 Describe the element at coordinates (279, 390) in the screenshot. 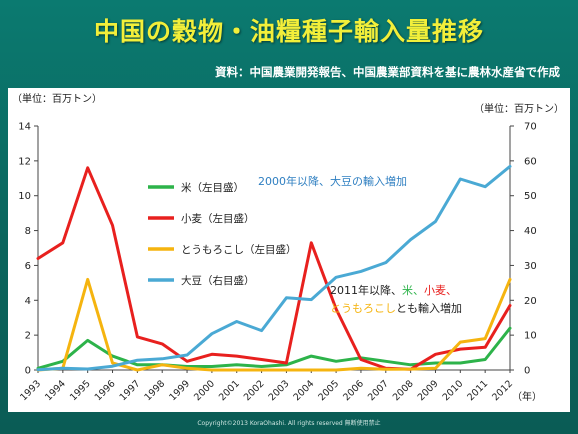

I see `x-tick-label: 2003` at that location.